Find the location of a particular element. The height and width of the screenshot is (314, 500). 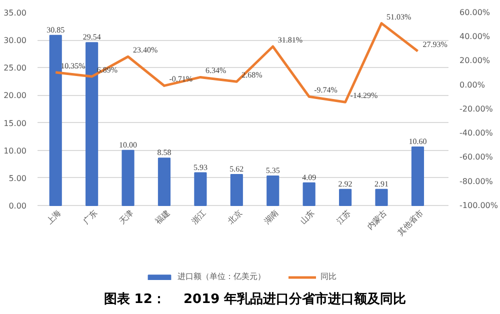

x-tick-label: 上海 is located at coordinates (54, 217).